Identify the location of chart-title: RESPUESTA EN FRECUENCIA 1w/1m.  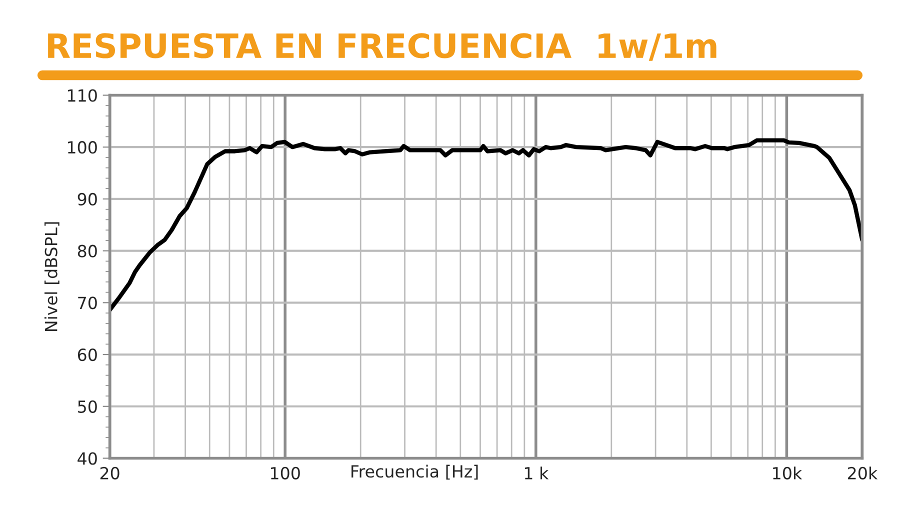
(382, 47).